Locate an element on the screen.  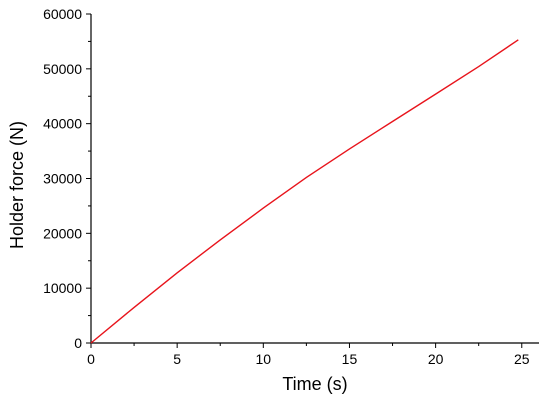
y-axis-ticks: 0 10000 20000 30000 40000 50000 60000 is located at coordinates (67, 178).